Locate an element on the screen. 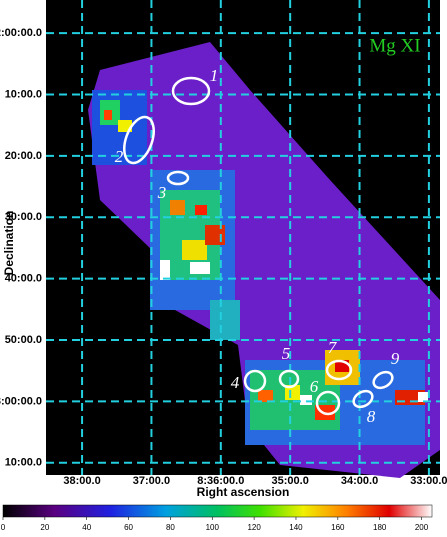  region-label: 7 is located at coordinates (333, 347).